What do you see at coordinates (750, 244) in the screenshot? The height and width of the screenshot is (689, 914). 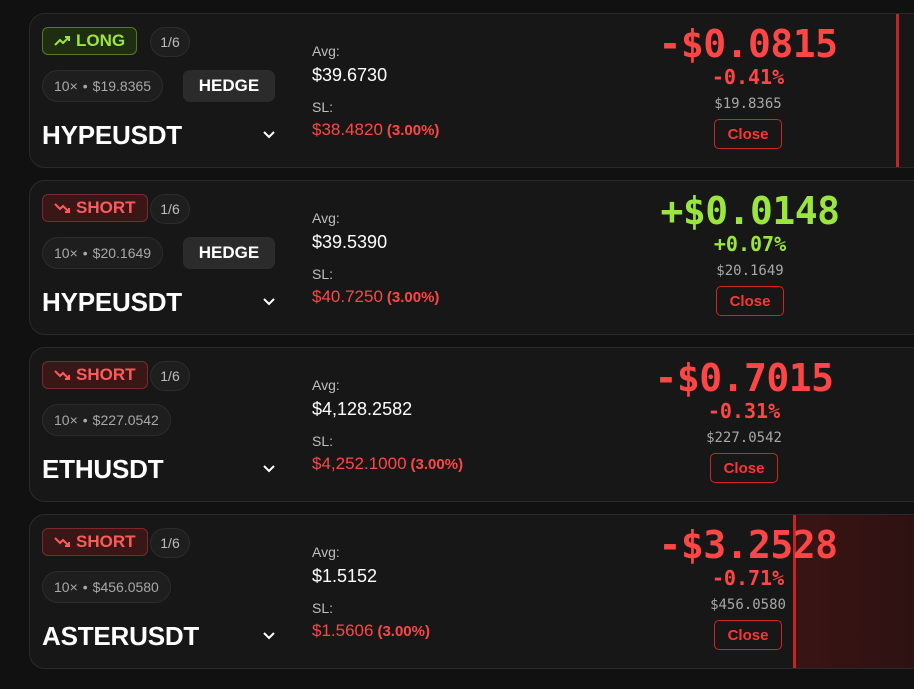 I see `pnl-percent: +0.07%` at bounding box center [750, 244].